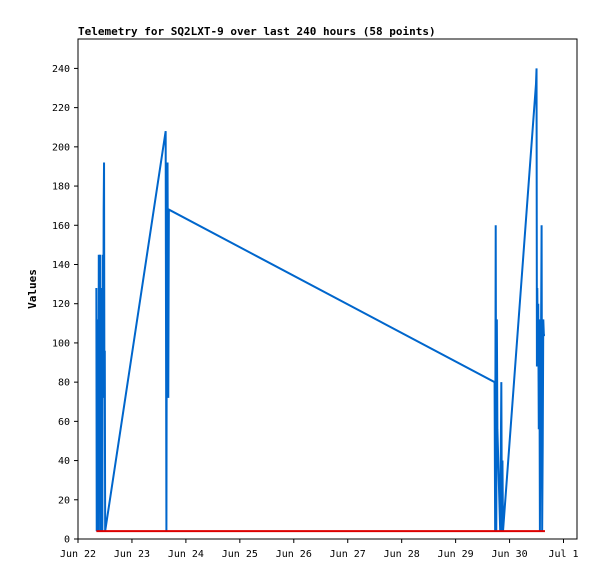  Describe the element at coordinates (61, 69) in the screenshot. I see `y-tick-label: 240` at that location.